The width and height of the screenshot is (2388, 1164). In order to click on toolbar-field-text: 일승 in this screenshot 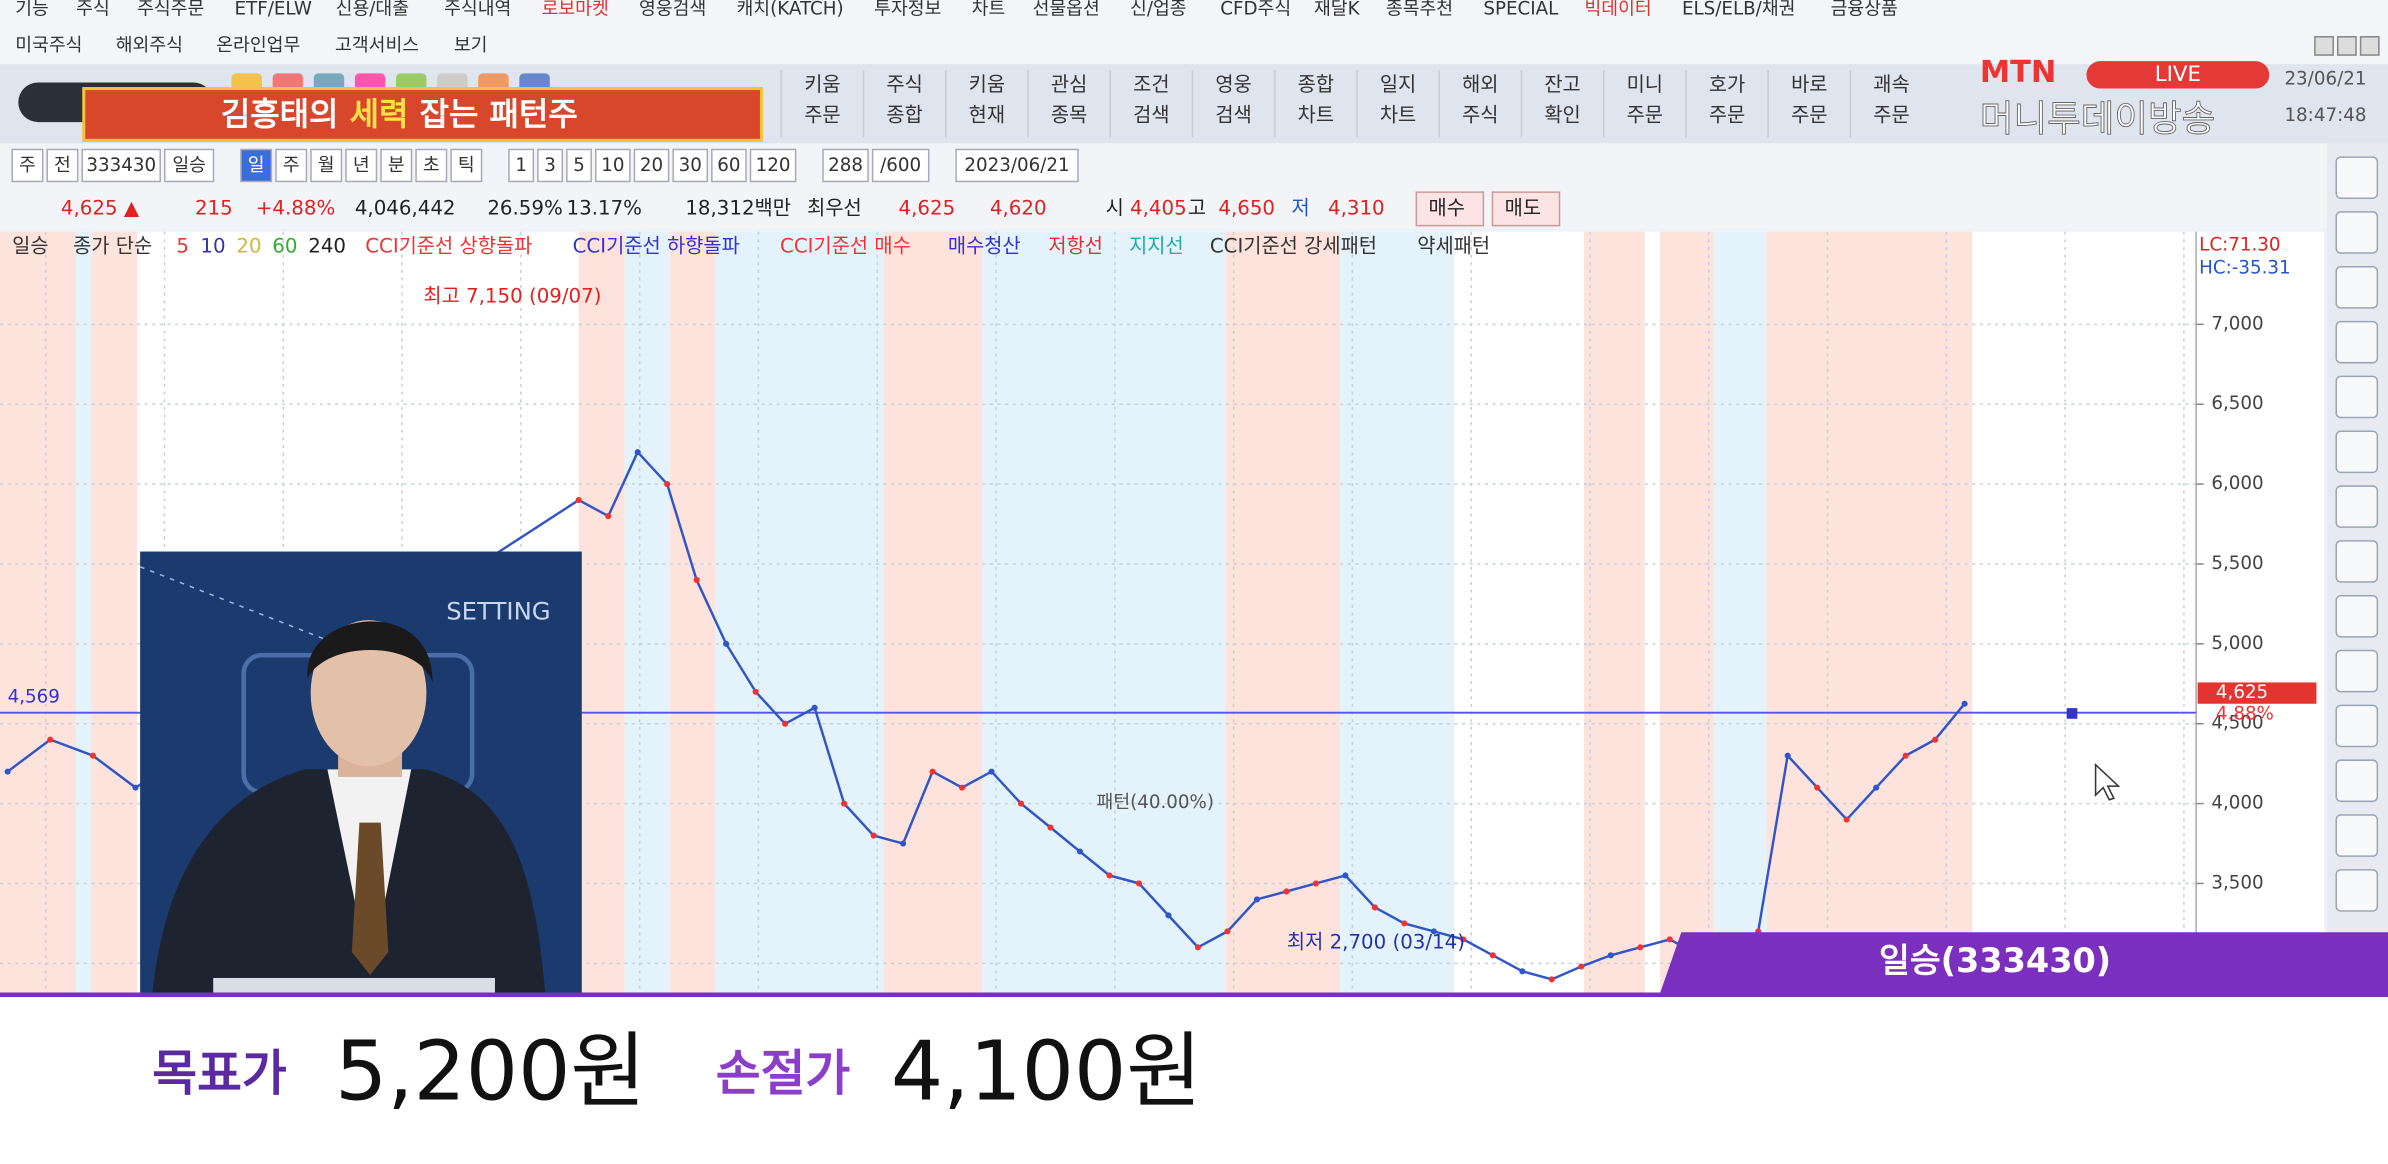, I will do `click(189, 165)`.